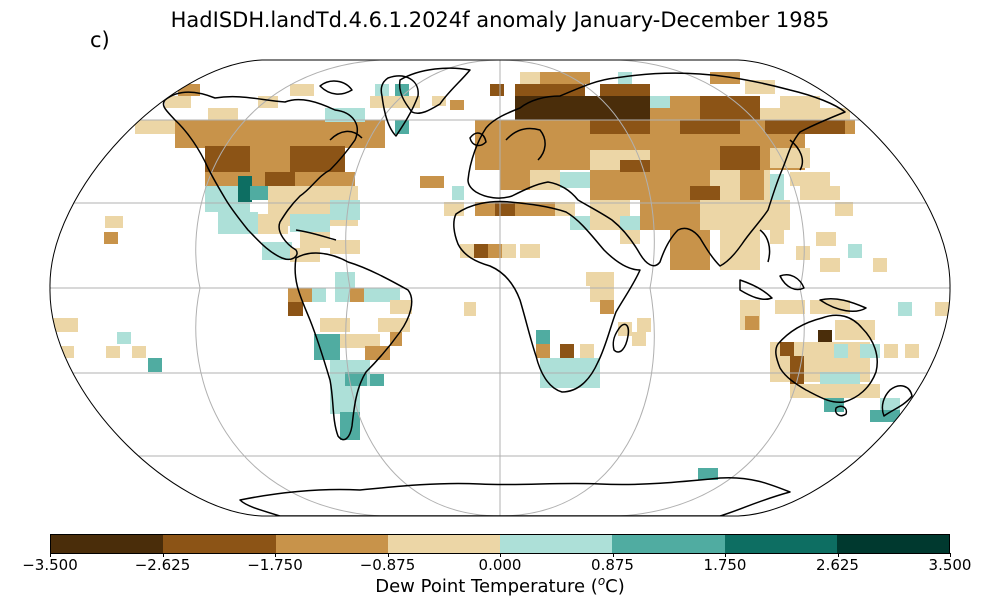 Image resolution: width=1000 pixels, height=600 pixels. What do you see at coordinates (837, 565) in the screenshot?
I see `colorbar-tick-label: 2.625` at bounding box center [837, 565].